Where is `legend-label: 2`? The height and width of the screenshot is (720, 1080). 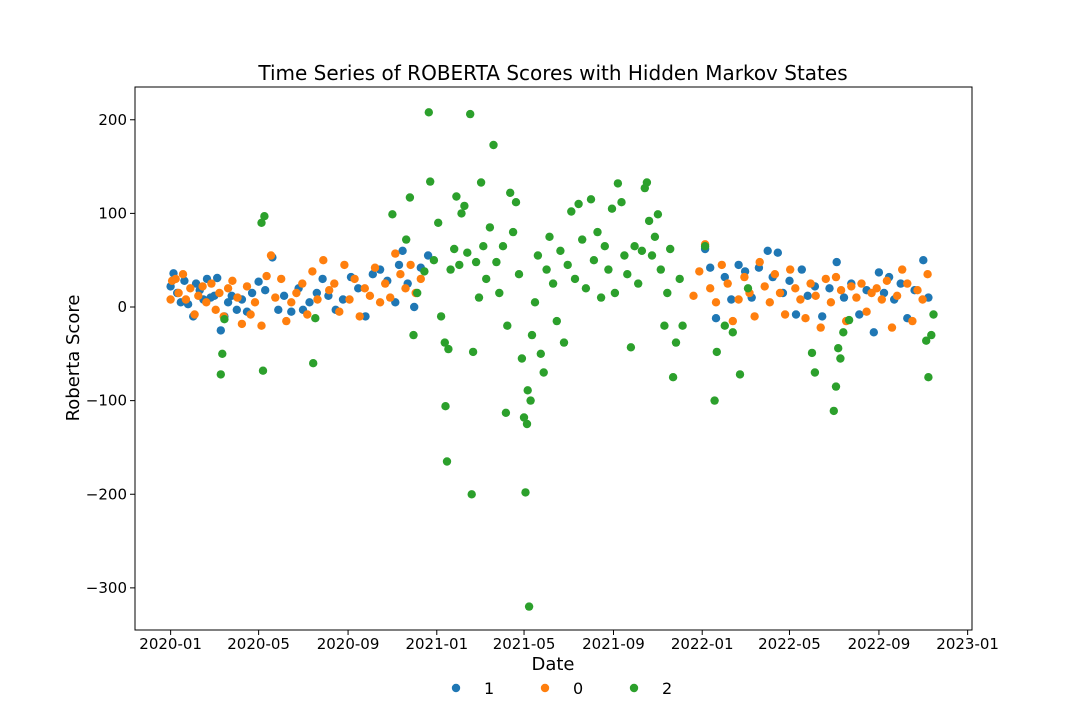
legend-label: 2 is located at coordinates (667, 688).